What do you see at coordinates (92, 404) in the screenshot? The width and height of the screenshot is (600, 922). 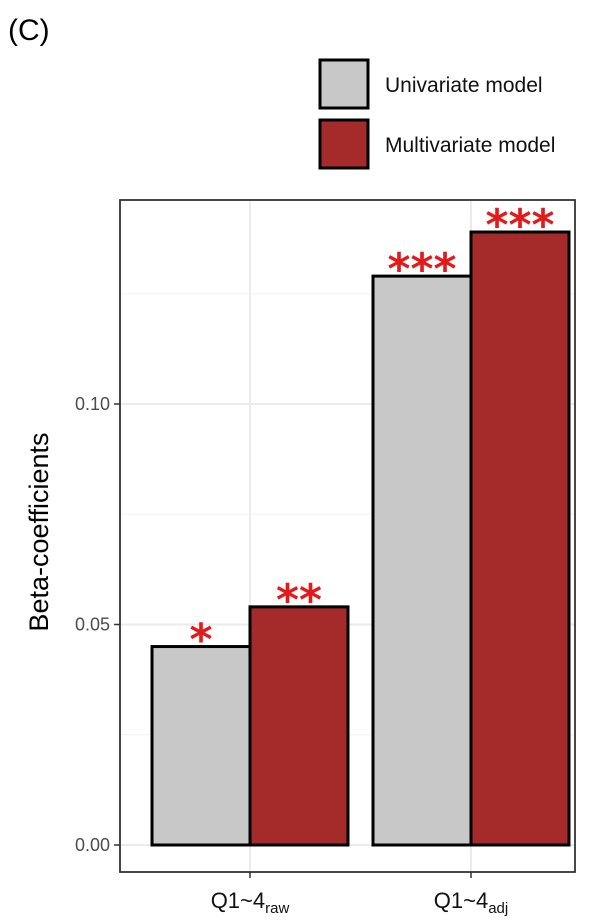 I see `y-tick-label-3: 0.10` at bounding box center [92, 404].